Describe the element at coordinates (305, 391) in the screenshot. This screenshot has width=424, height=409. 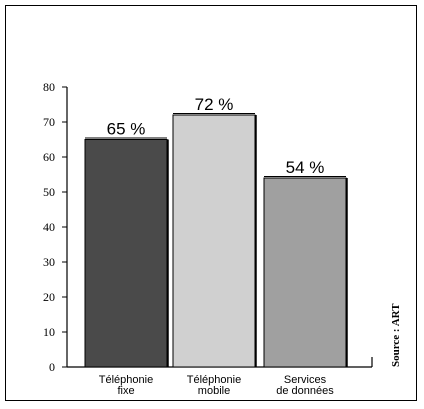
I see `category-label: de données` at that location.